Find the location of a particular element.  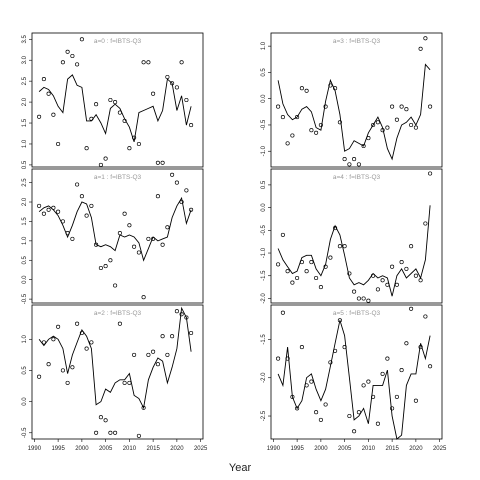

panel-title: a=3 : f=IBTS-Q3 is located at coordinates (357, 41).